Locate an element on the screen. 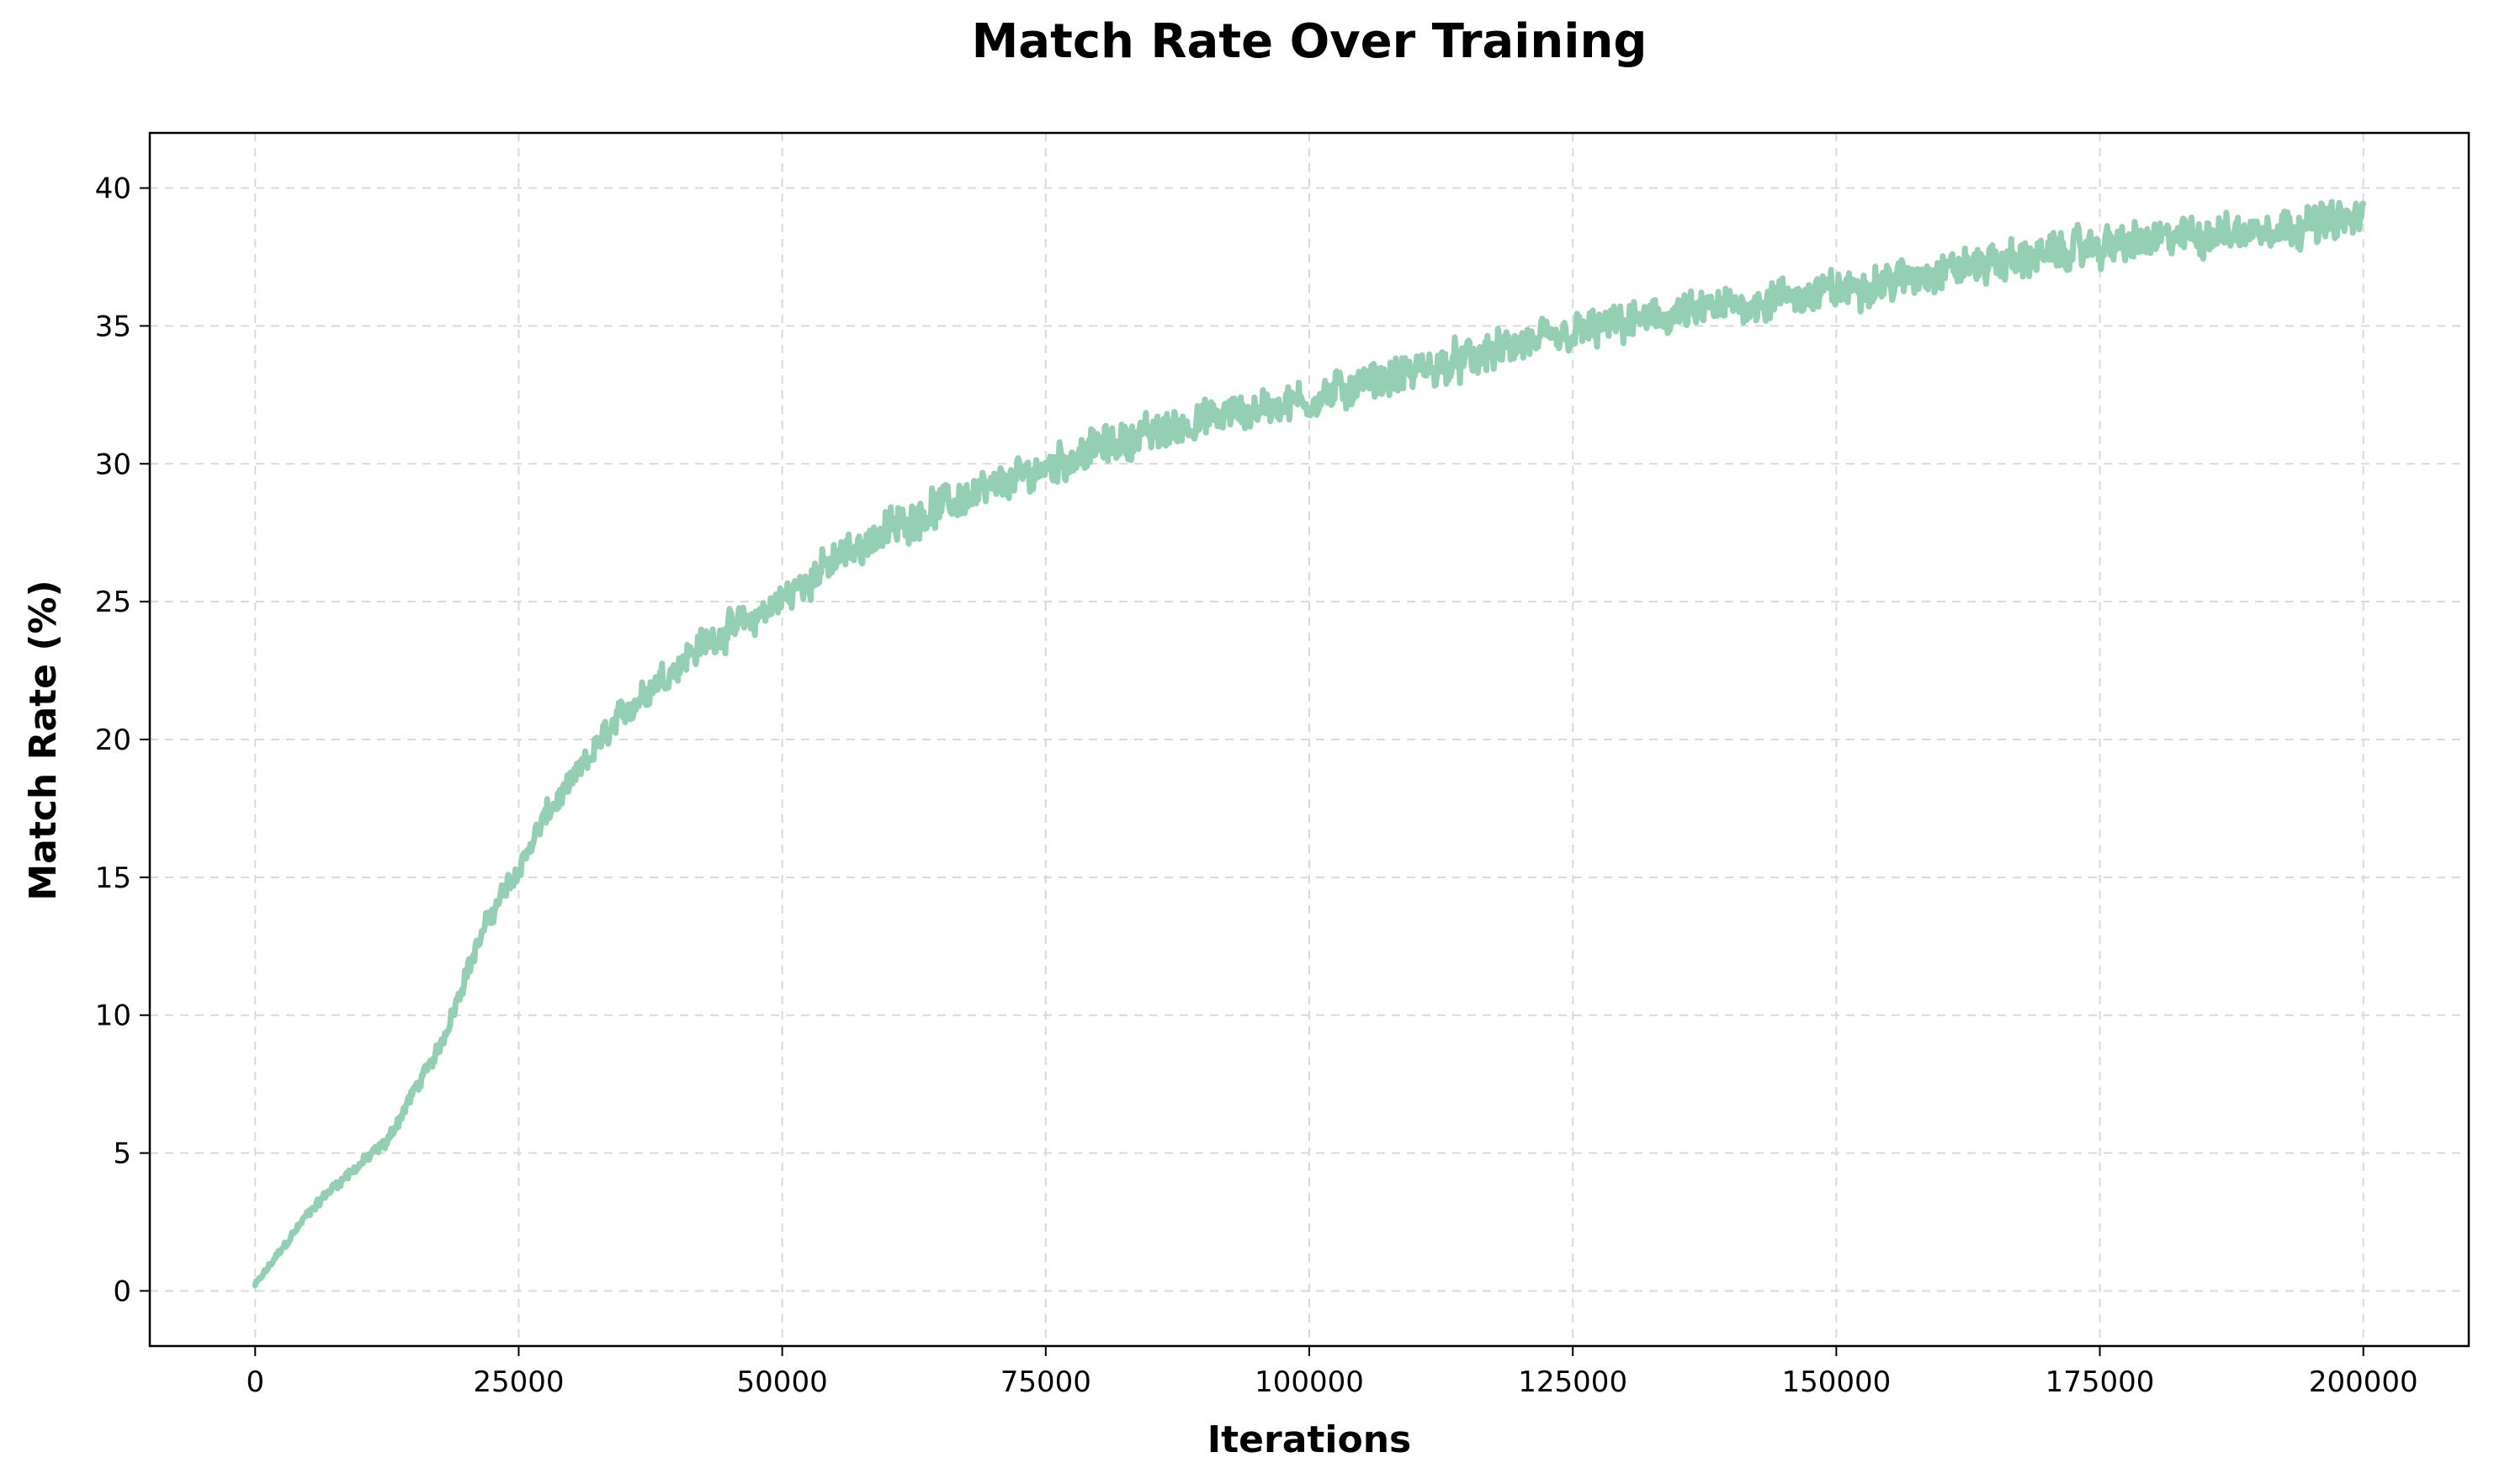 The height and width of the screenshot is (1484, 2494). x-tick-label: 200000 is located at coordinates (2363, 1382).